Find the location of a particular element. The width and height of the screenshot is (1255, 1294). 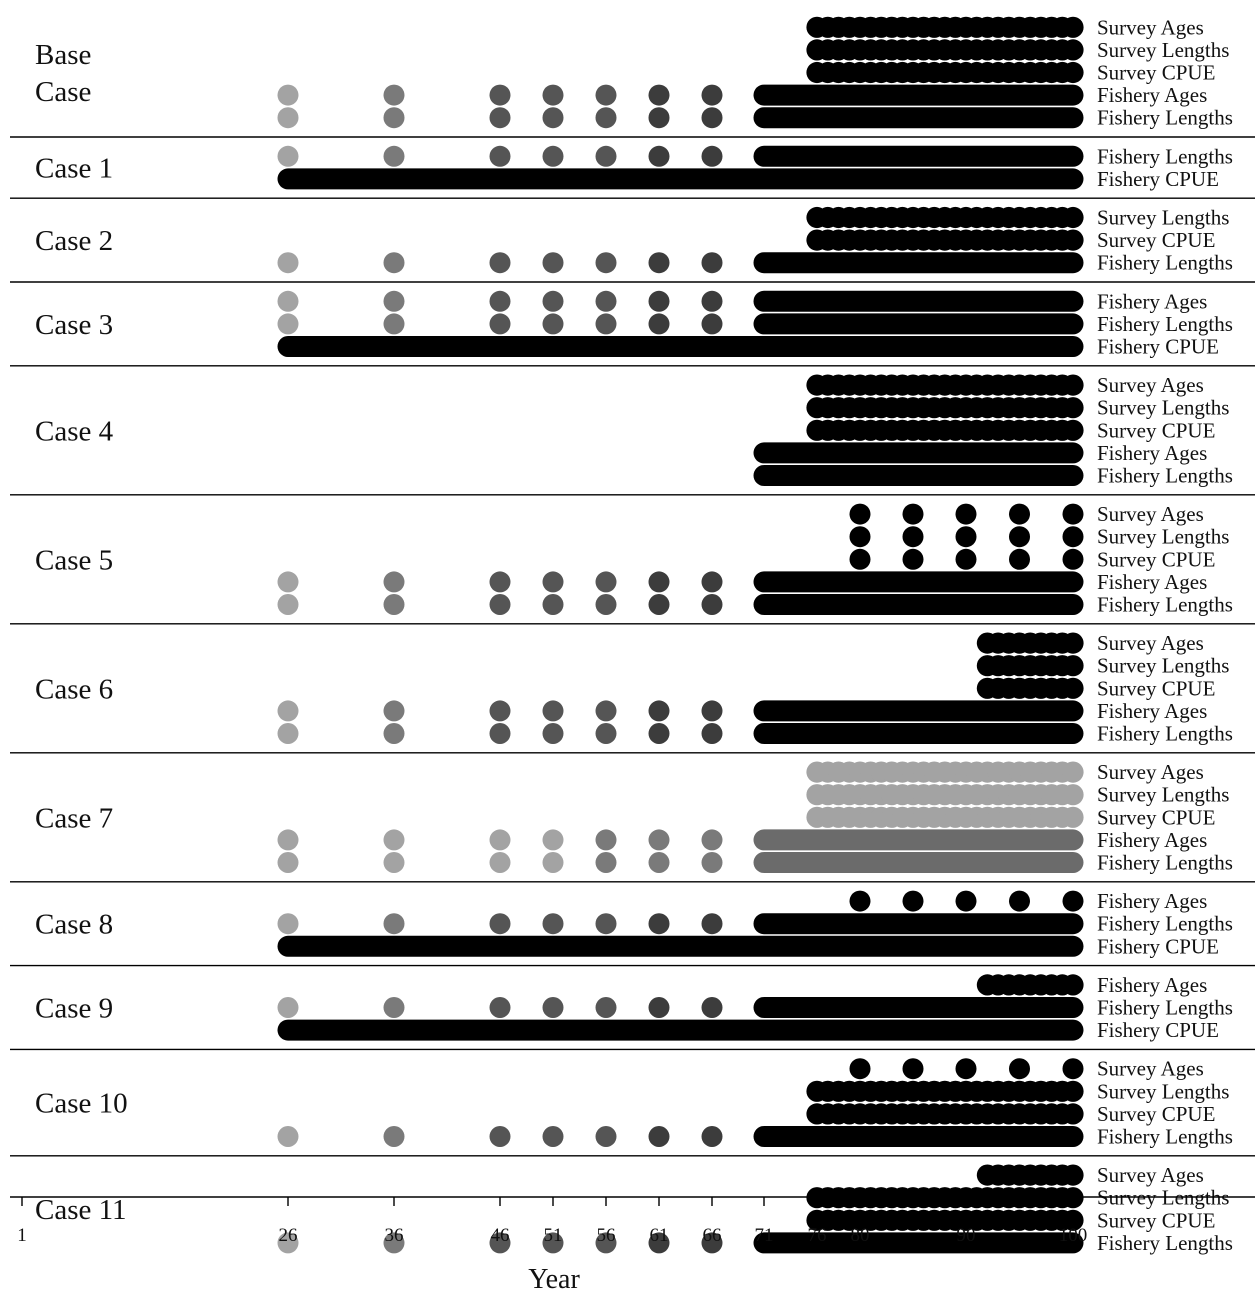

x-tick-label: 71 is located at coordinates (764, 1235).